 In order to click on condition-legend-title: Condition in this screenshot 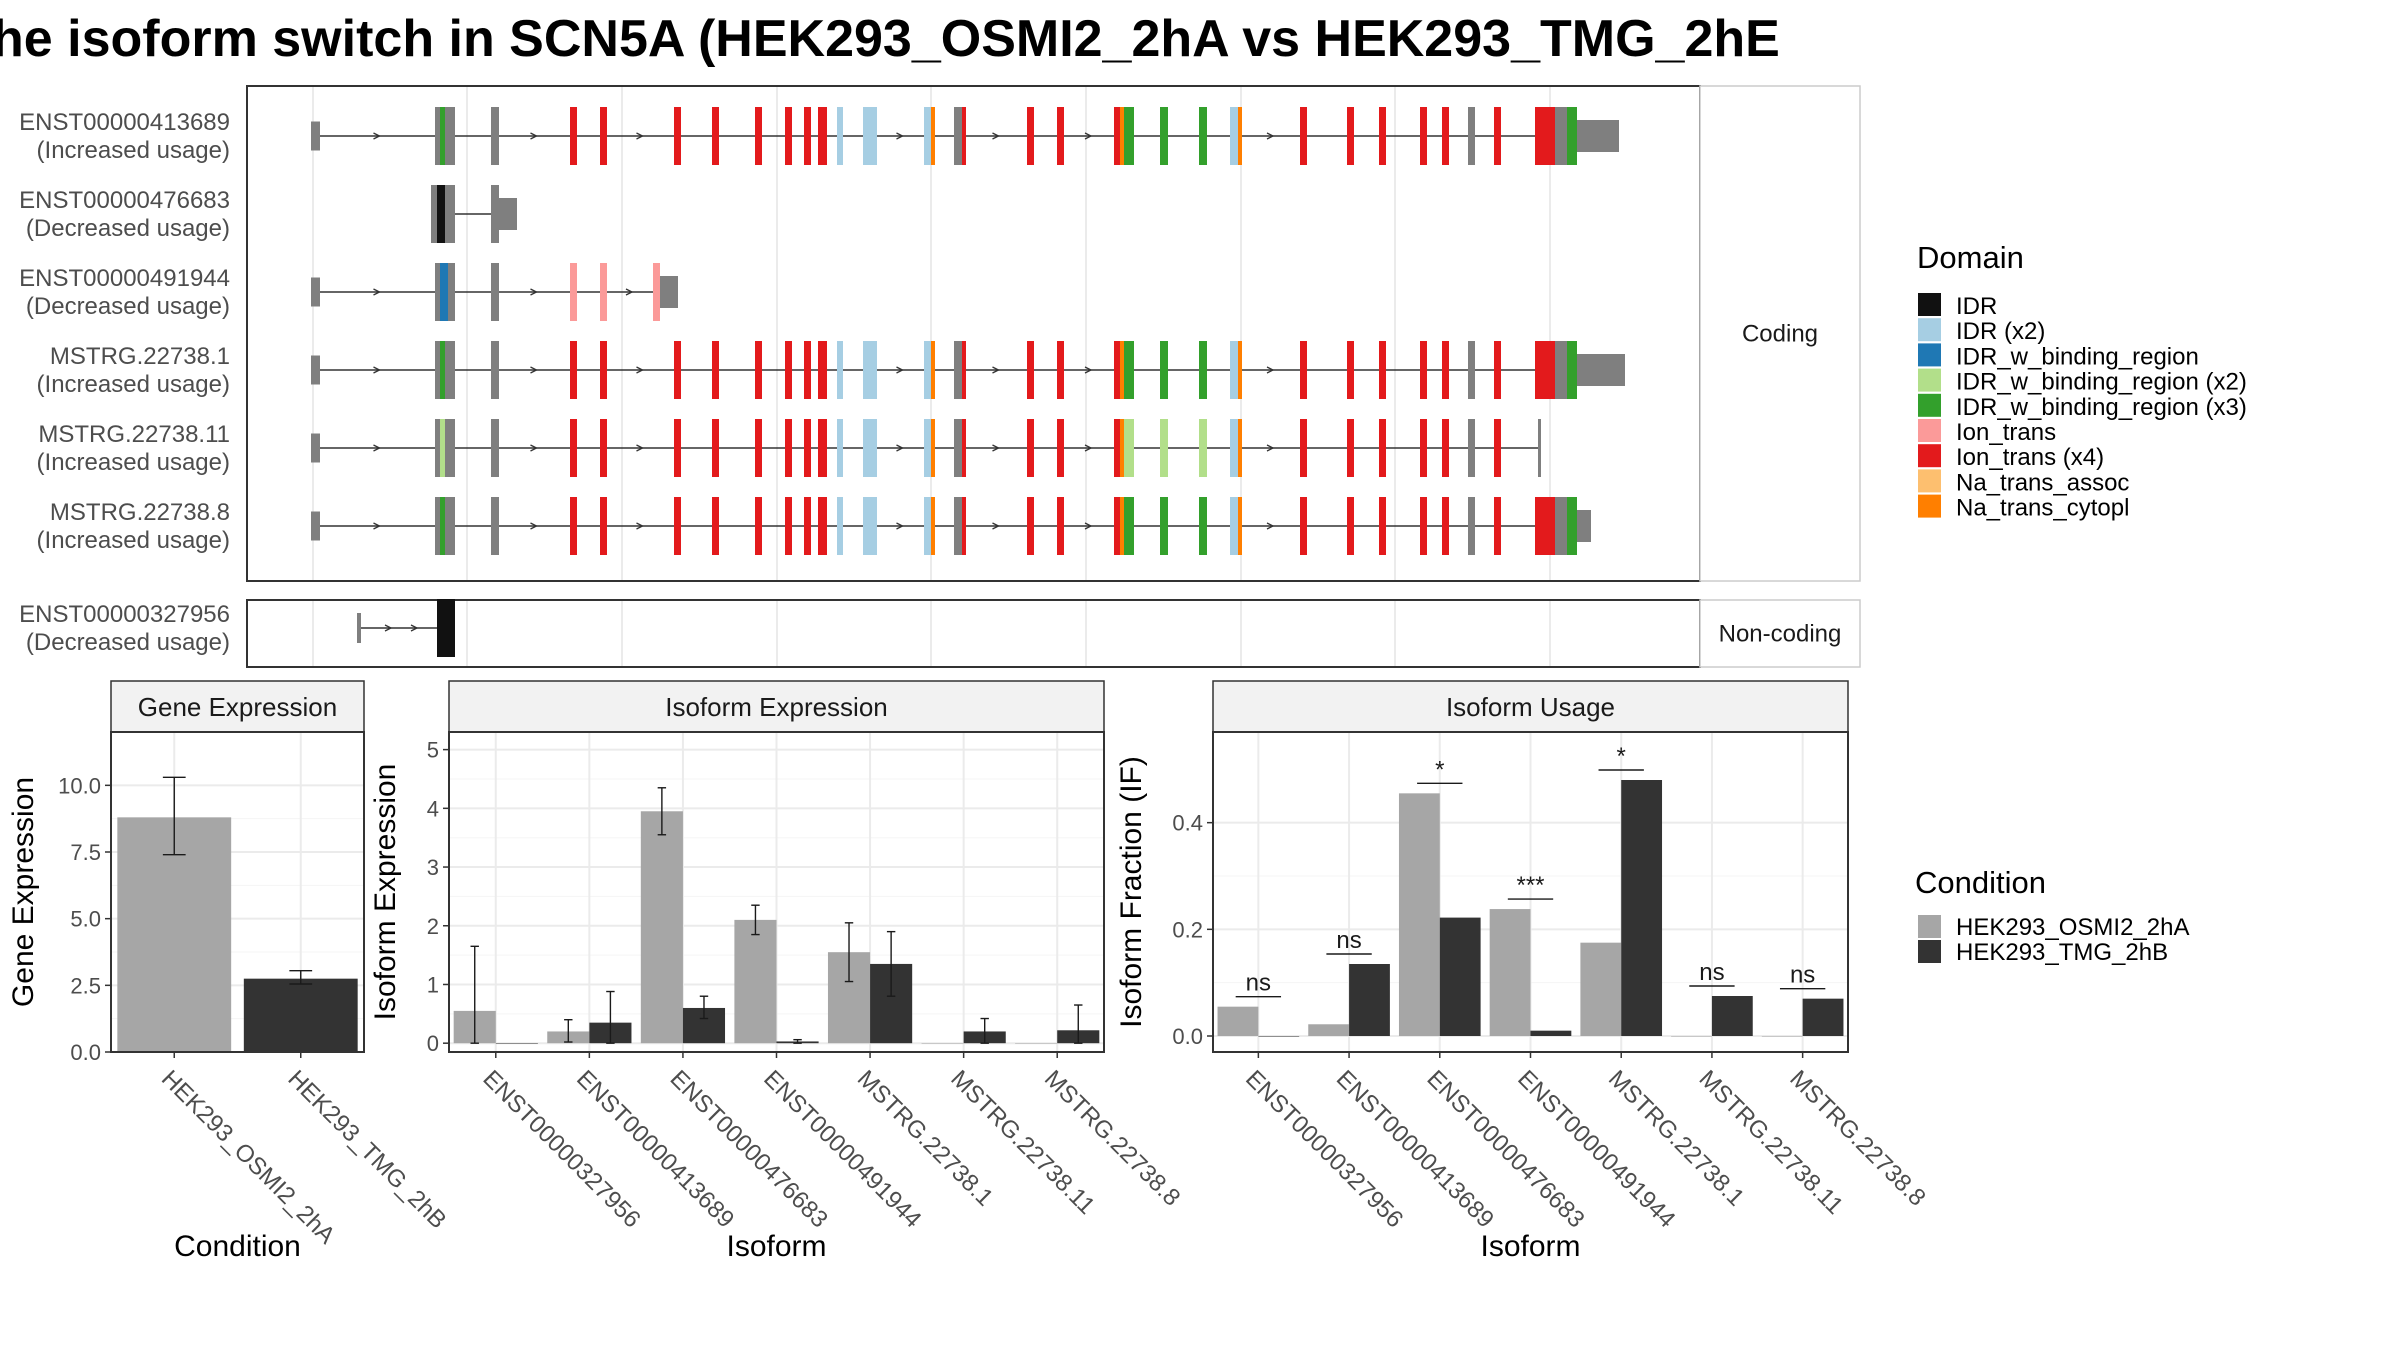, I will do `click(1980, 882)`.